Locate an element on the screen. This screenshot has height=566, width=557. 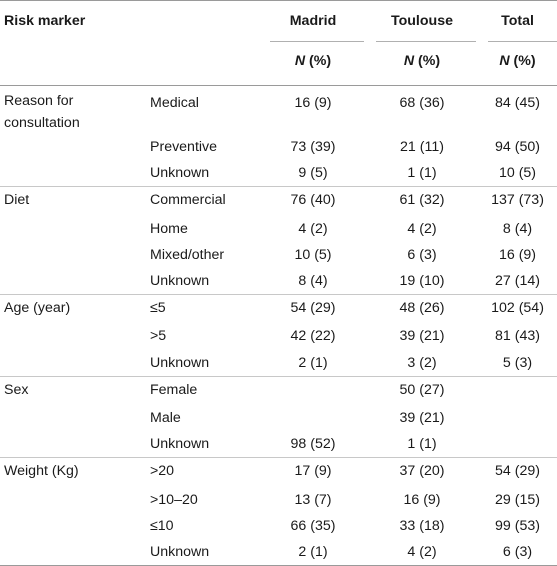
header-total: Total is located at coordinates (517, 20).